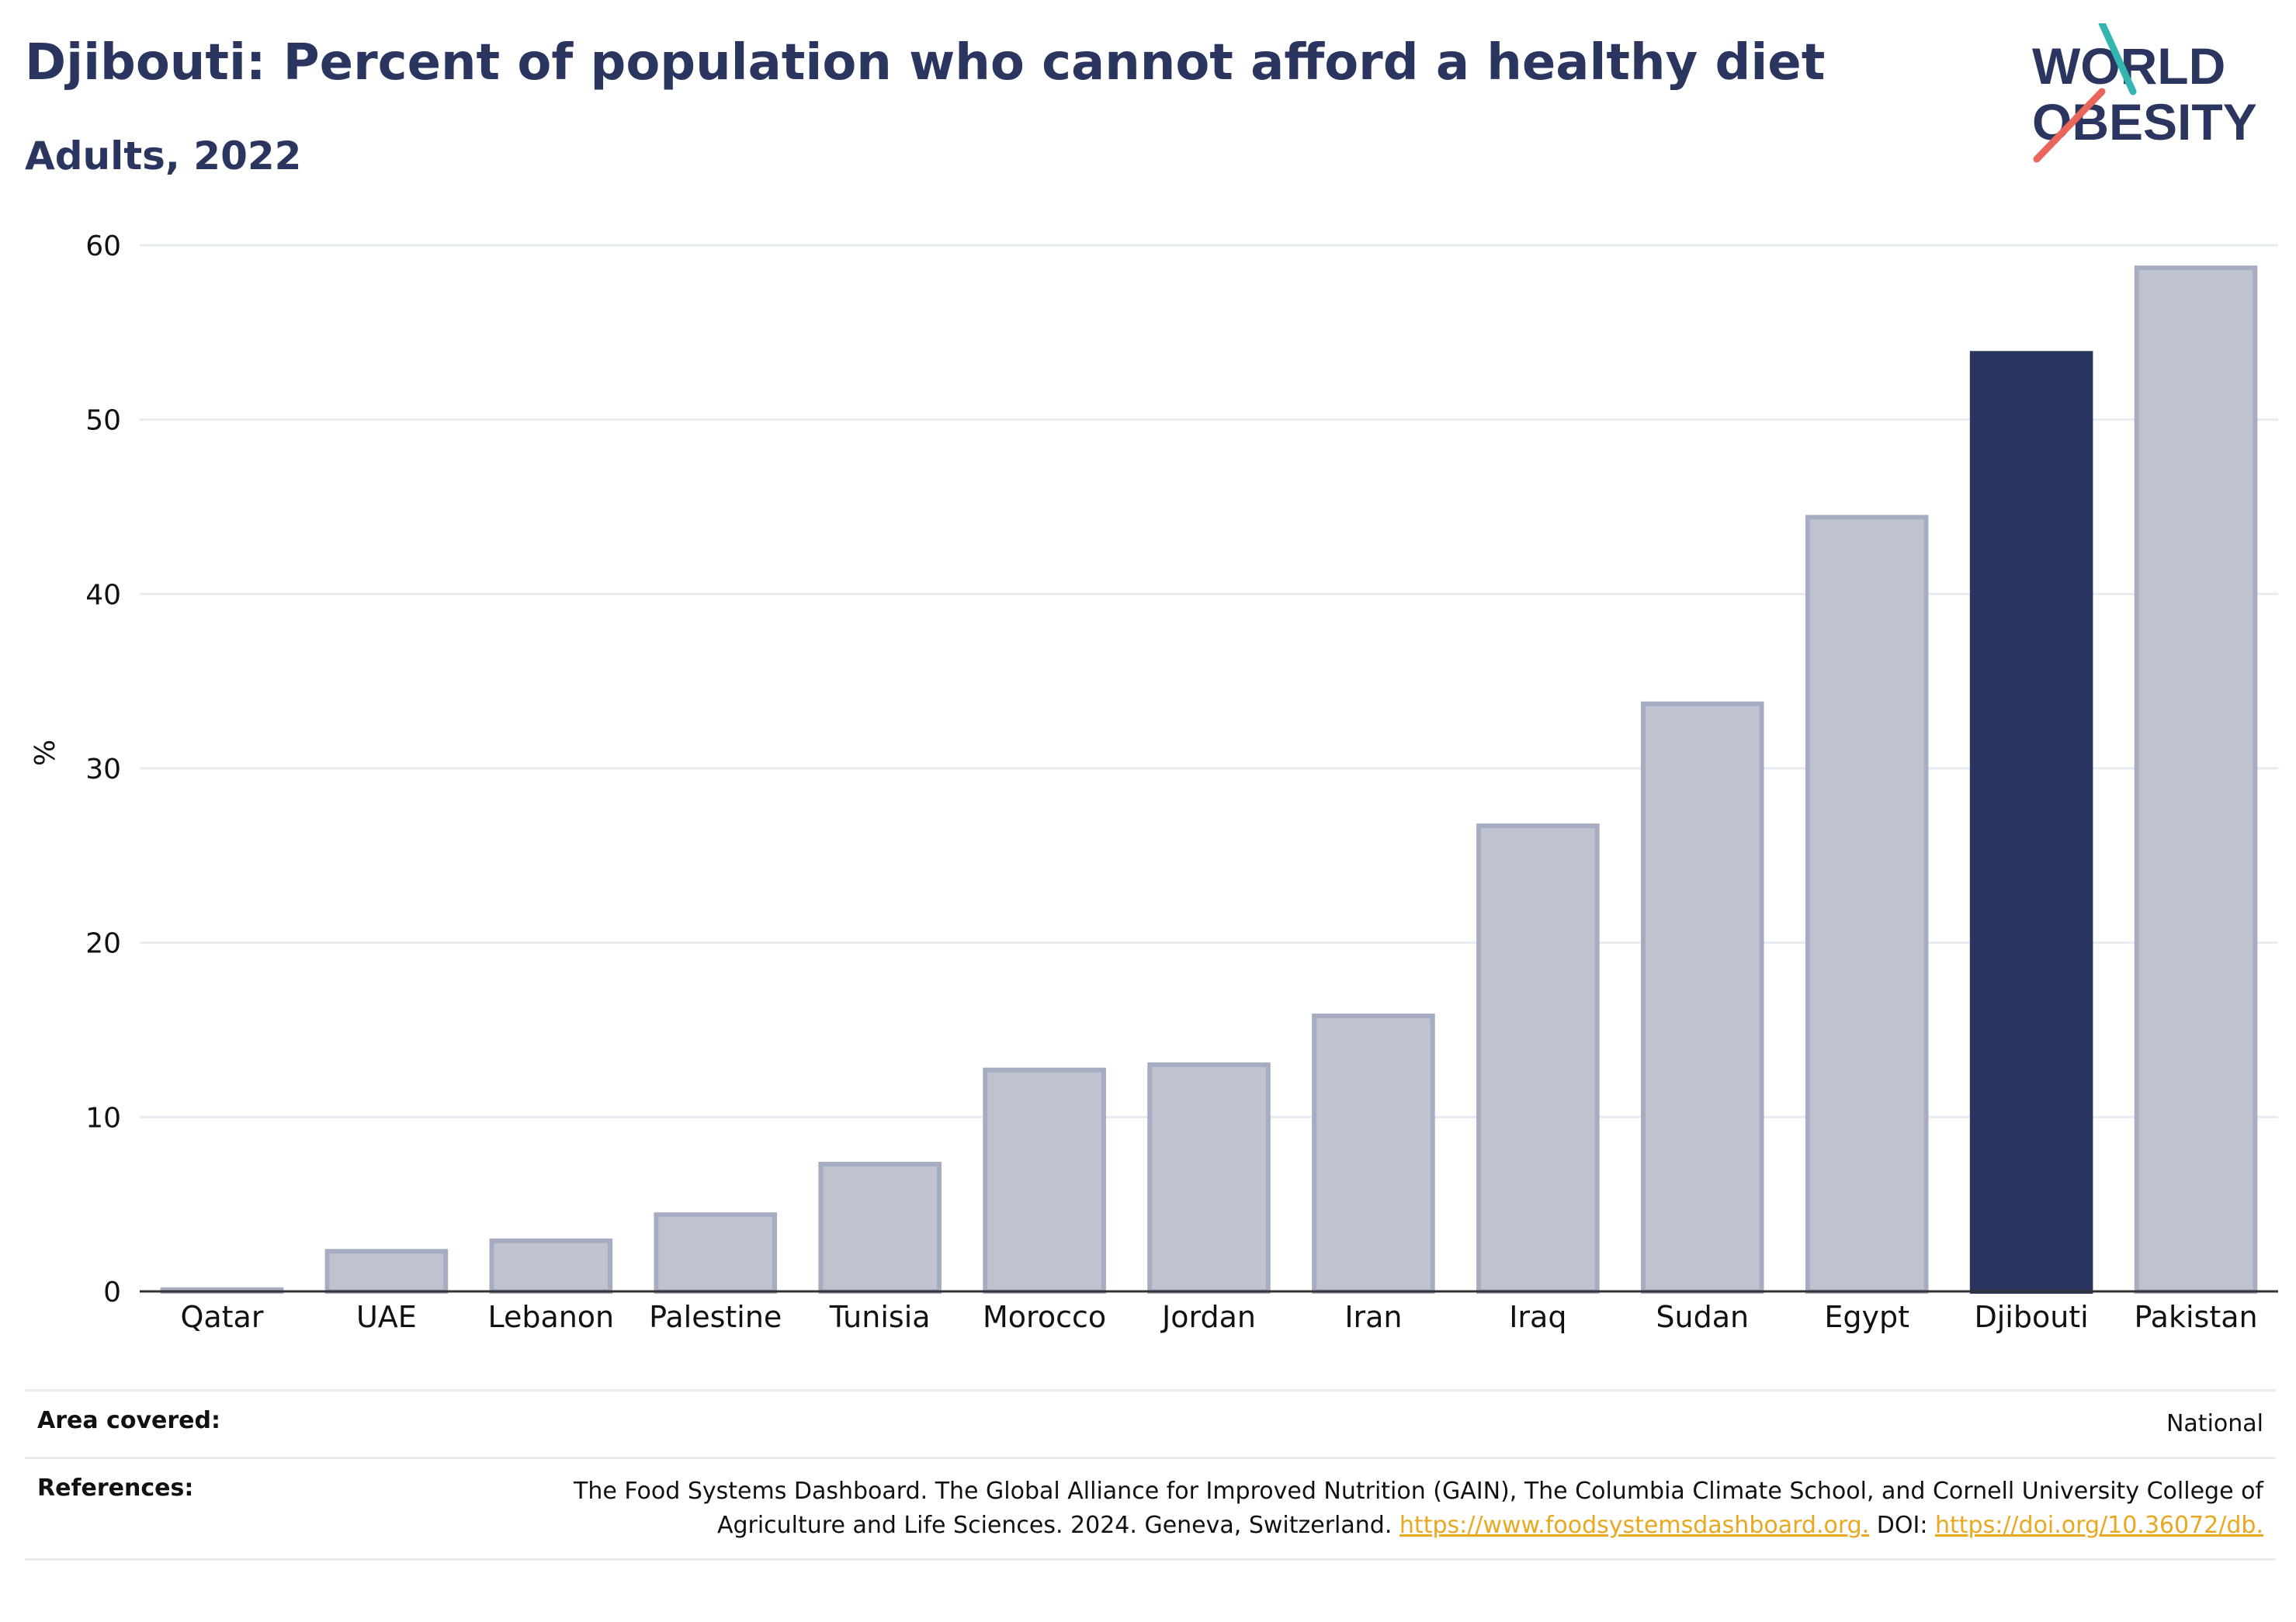 The width and height of the screenshot is (2296, 1622). I want to click on y-axis-label: %, so click(45, 753).